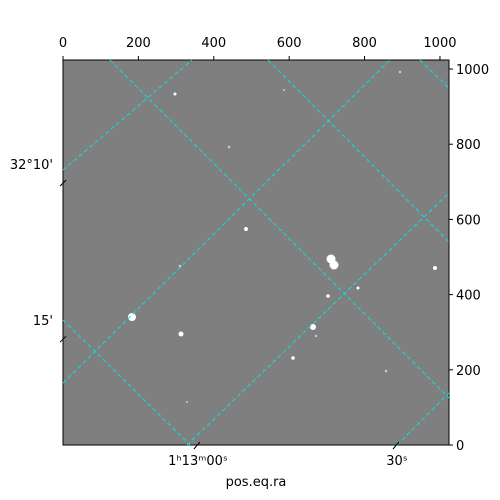 The height and width of the screenshot is (500, 500). What do you see at coordinates (460, 446) in the screenshot?
I see `y-tick-label: 0` at bounding box center [460, 446].